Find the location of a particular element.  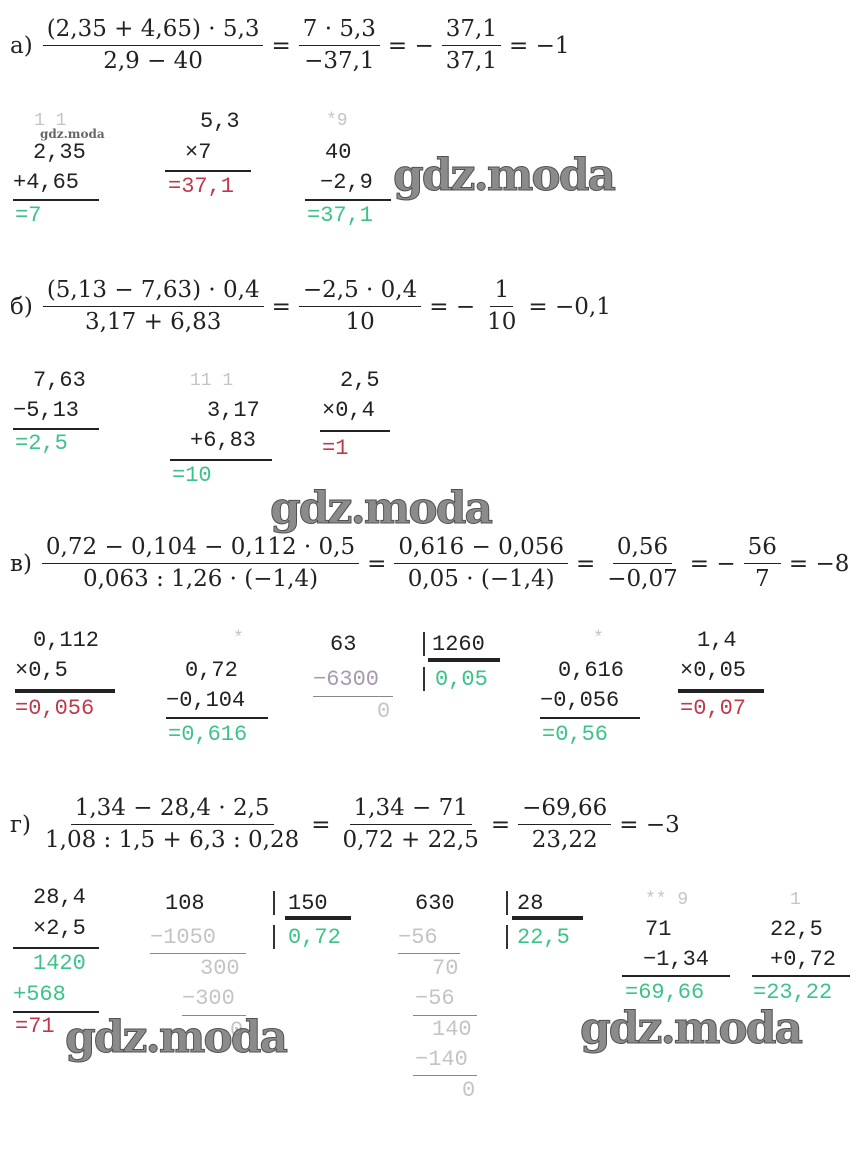

operand: 1,4 is located at coordinates (717, 640).